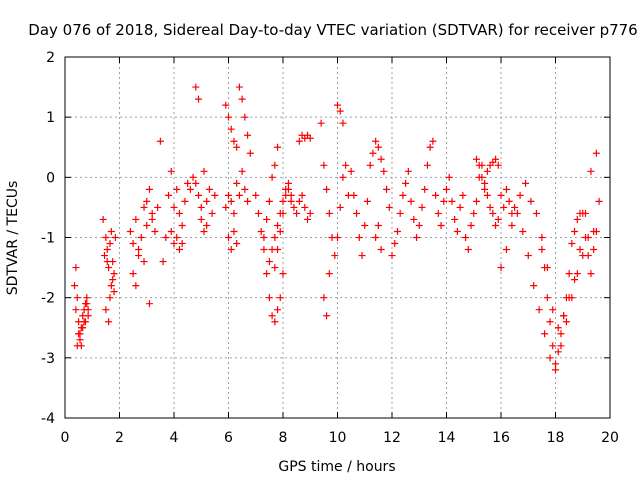 The width and height of the screenshot is (640, 484). What do you see at coordinates (65, 438) in the screenshot?
I see `x-tick-label: 0` at bounding box center [65, 438].